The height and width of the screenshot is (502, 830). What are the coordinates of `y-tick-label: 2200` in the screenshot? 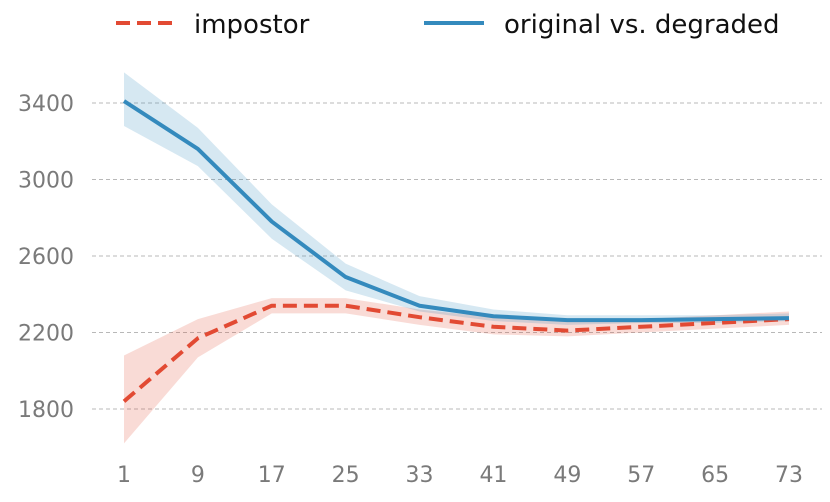 It's located at (46, 334).